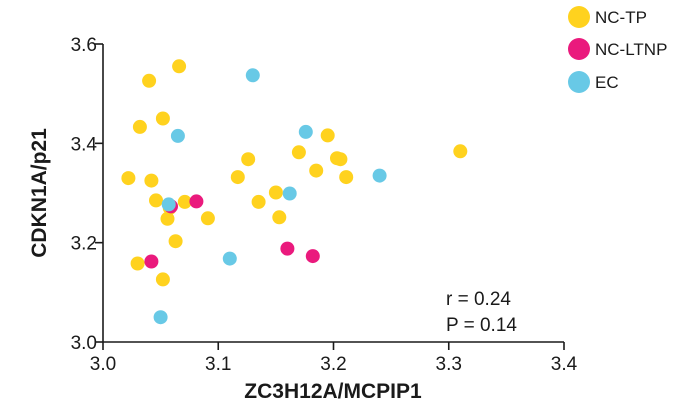  Describe the element at coordinates (87, 194) in the screenshot. I see `y-axis-ticks: 3.0 3.2 3.4 3.6` at that location.